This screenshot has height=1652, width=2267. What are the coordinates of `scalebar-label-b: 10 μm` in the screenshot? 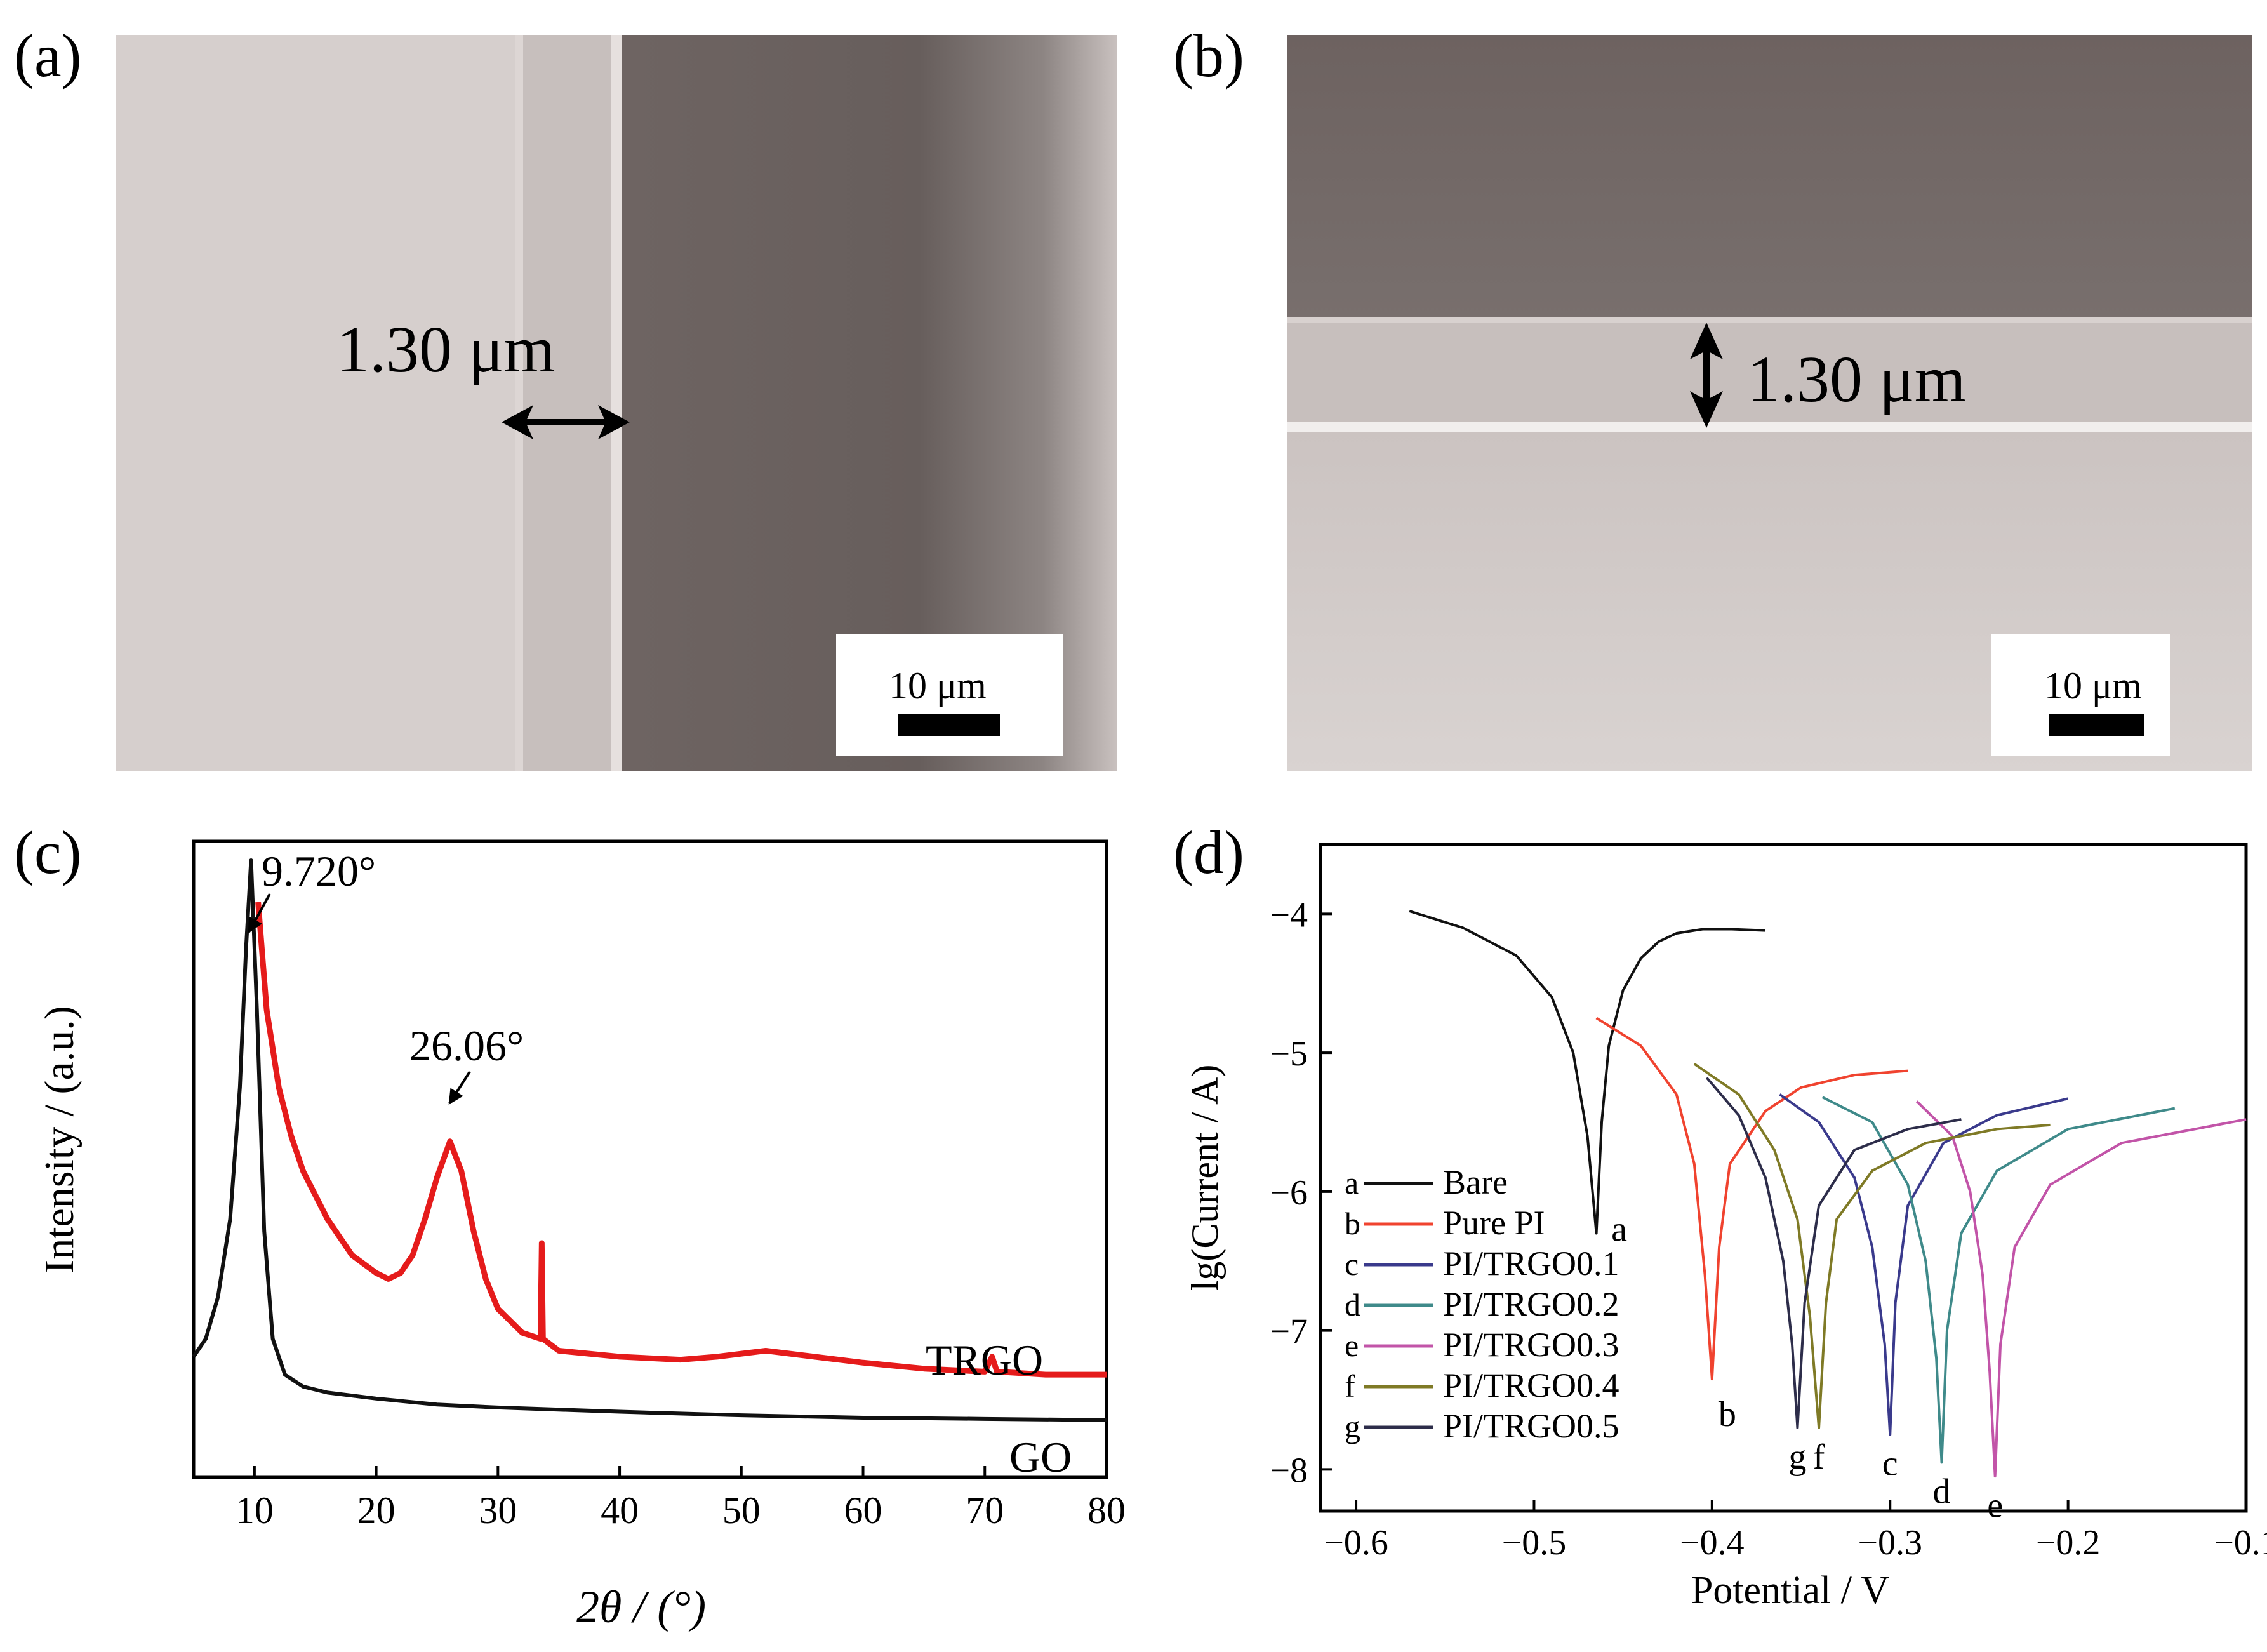 It's located at (2093, 686).